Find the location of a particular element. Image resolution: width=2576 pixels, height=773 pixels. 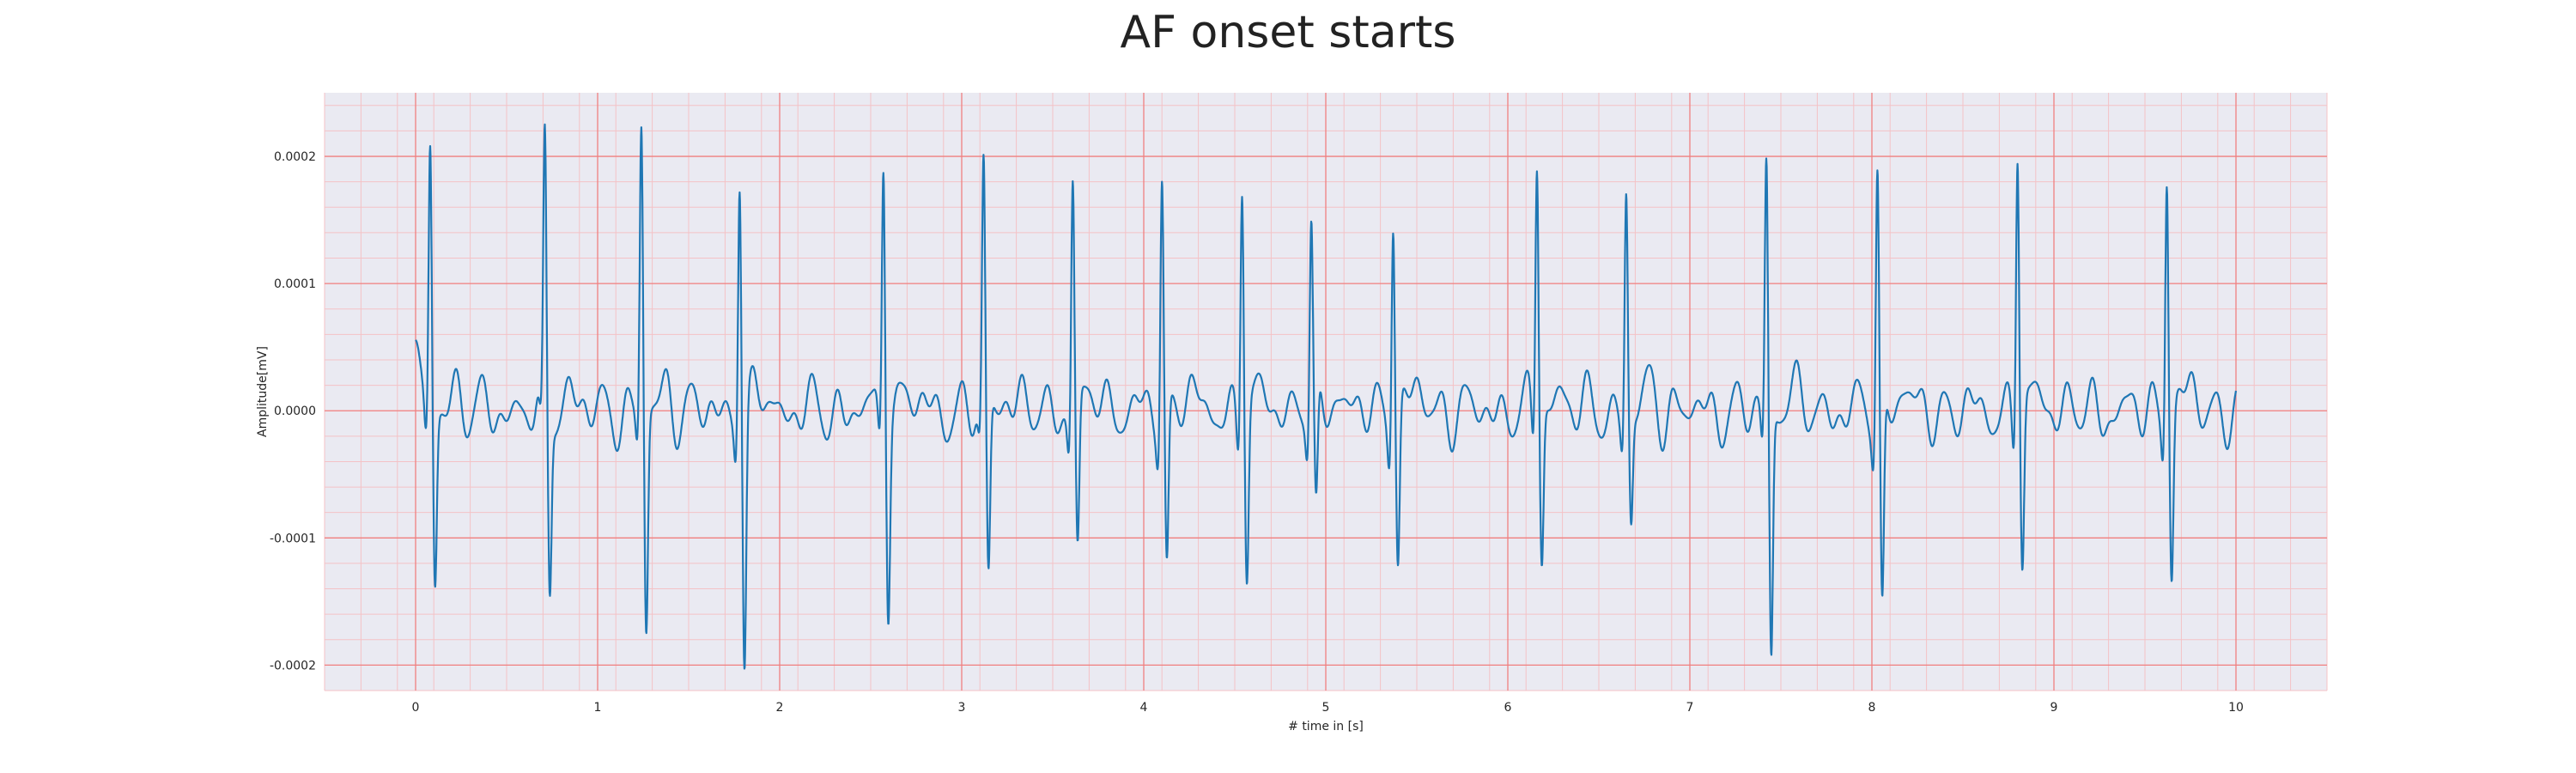

y-tick-label: -0.0002 is located at coordinates (293, 666).